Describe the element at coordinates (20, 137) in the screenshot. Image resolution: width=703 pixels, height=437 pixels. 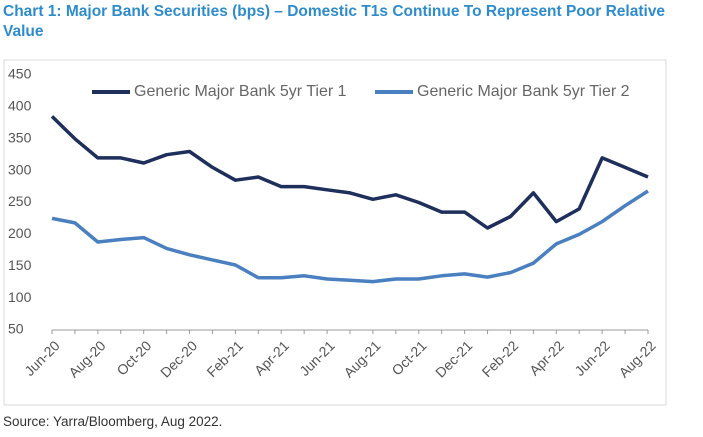
I see `y-tick-label: 350` at that location.